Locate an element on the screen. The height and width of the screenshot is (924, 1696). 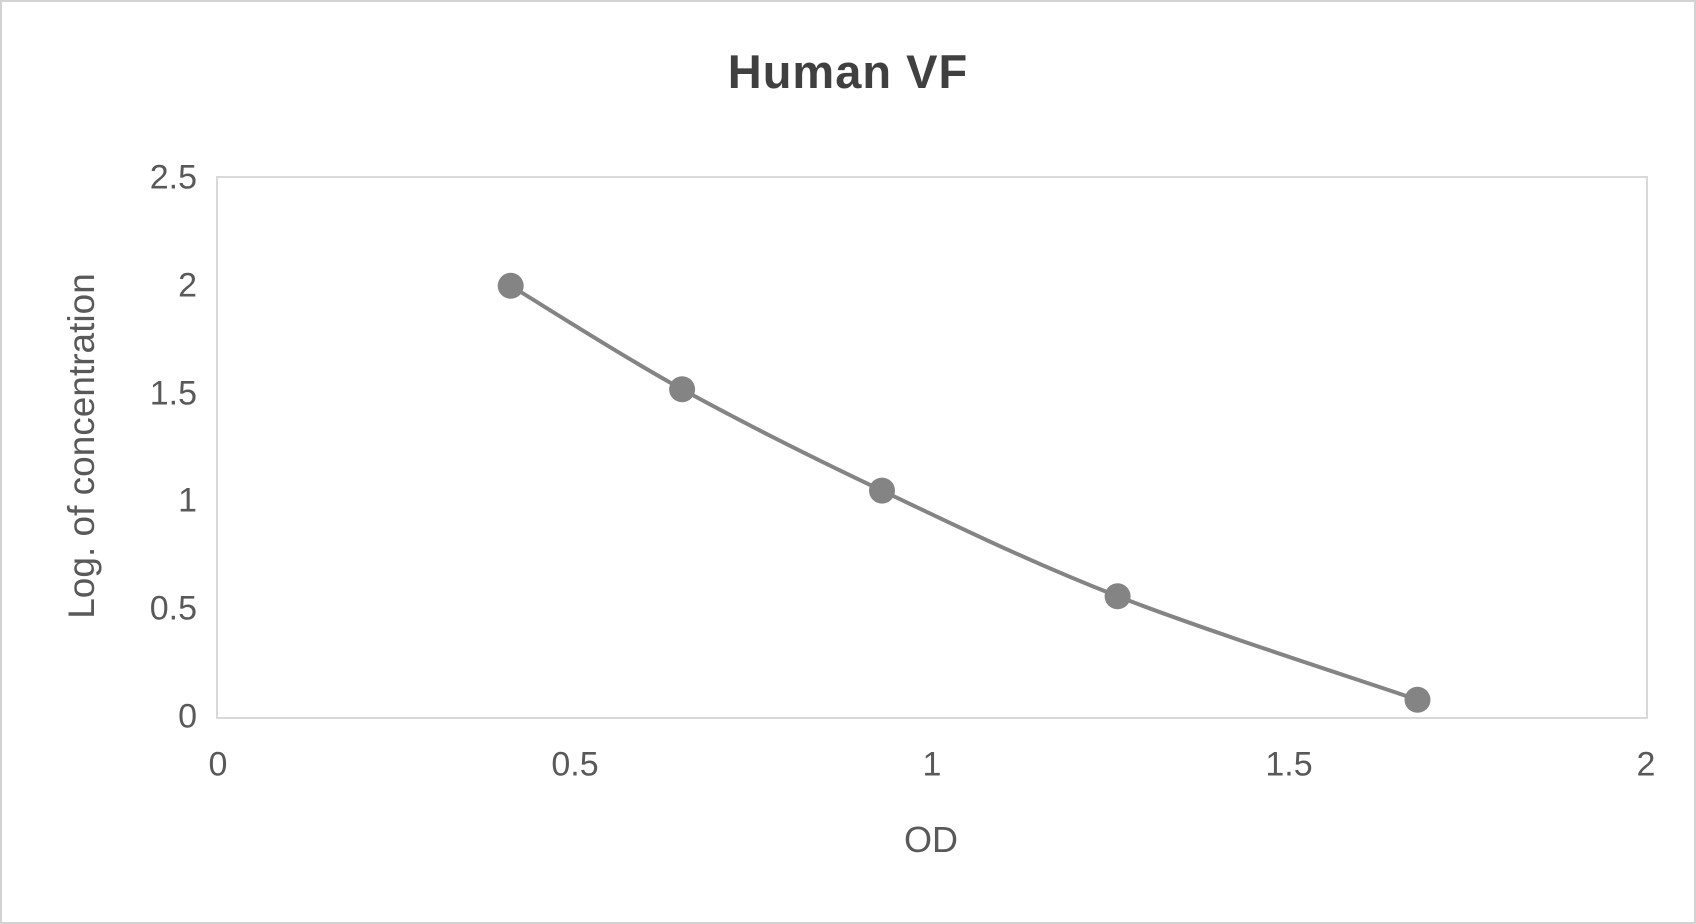
chart-title: Human VF is located at coordinates (848, 71).